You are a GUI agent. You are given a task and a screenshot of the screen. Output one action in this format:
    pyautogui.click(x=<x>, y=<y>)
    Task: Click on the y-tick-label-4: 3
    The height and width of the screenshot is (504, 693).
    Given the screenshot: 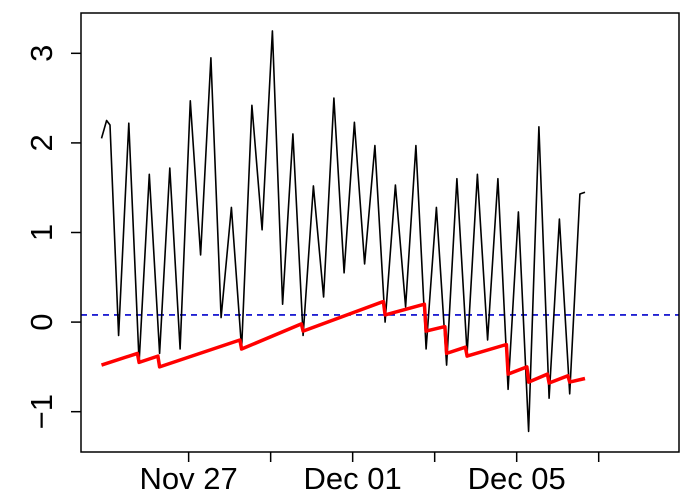 What is the action you would take?
    pyautogui.click(x=41, y=53)
    